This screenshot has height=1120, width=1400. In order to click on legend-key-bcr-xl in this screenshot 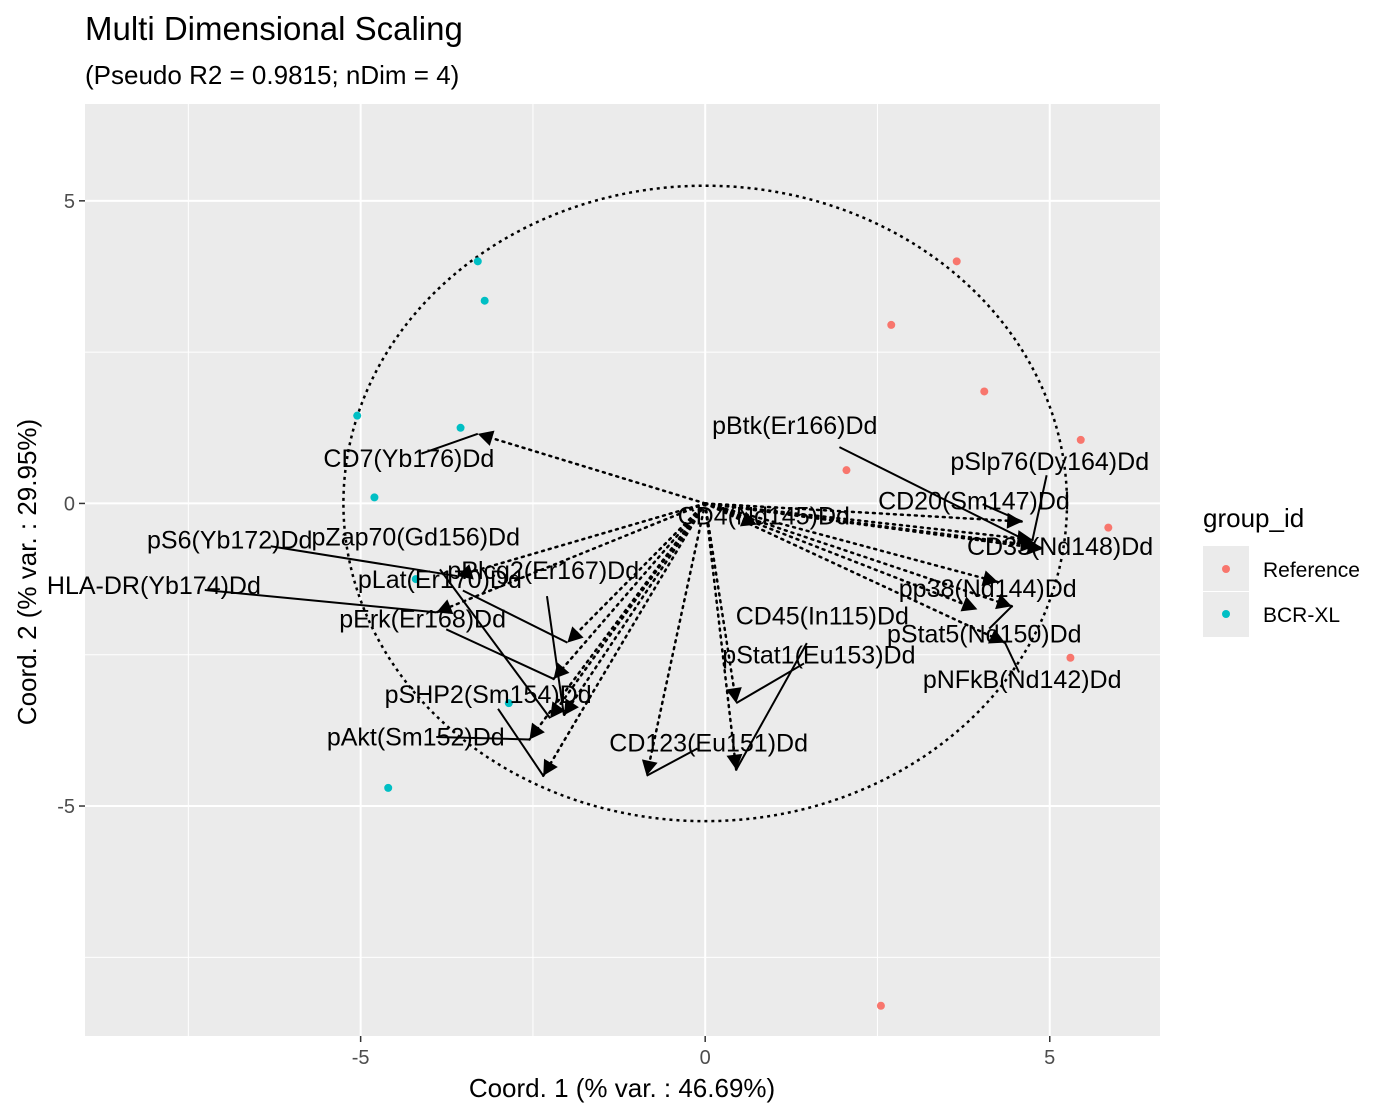, I will do `click(1226, 614)`.